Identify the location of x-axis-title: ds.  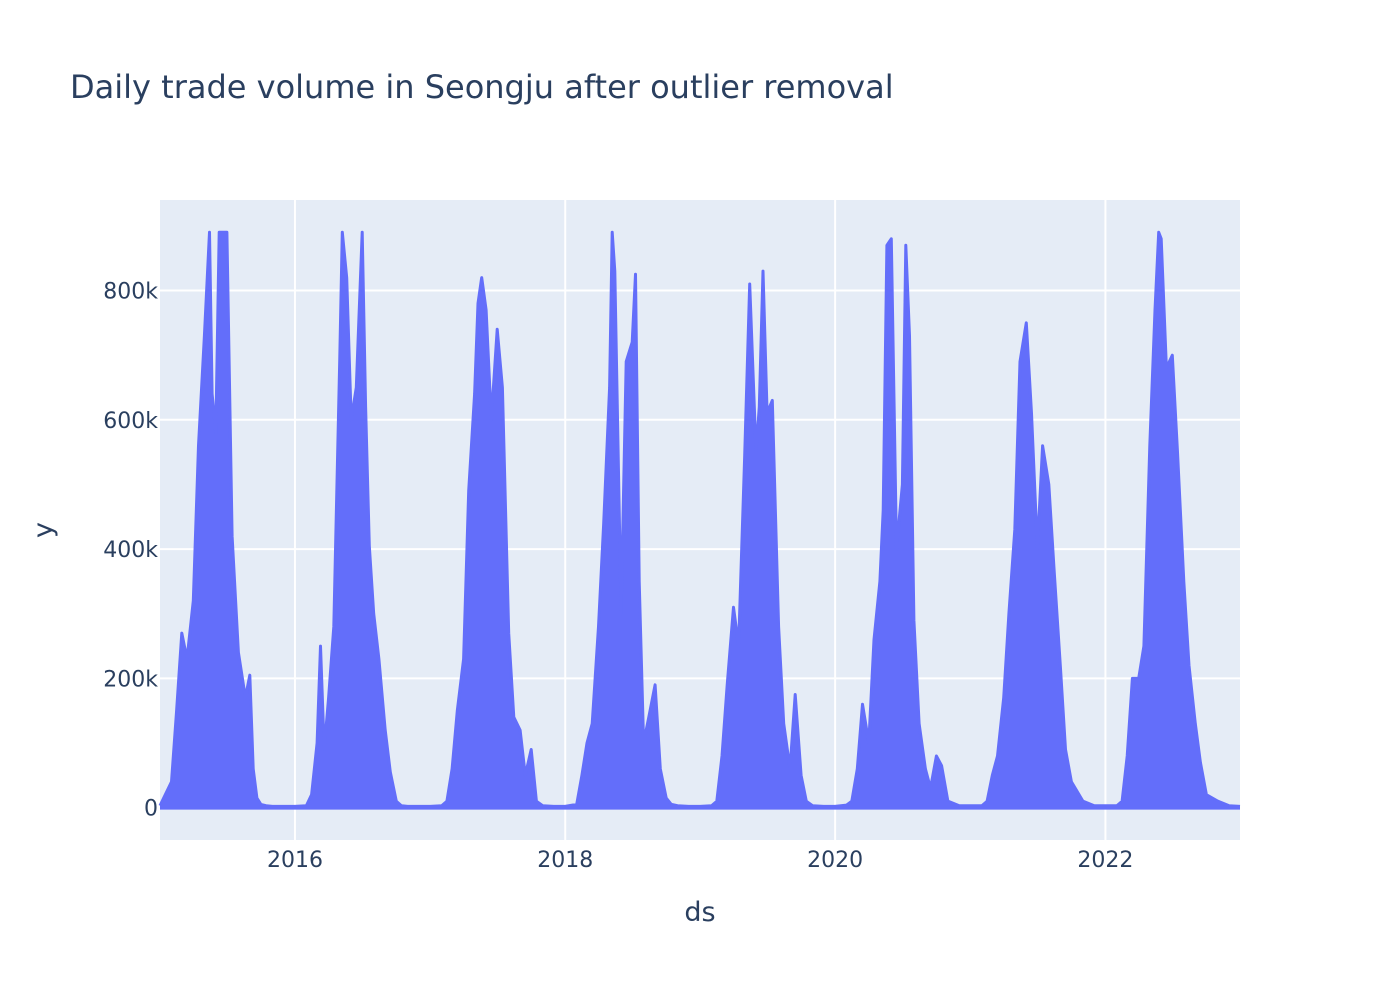
(699, 912).